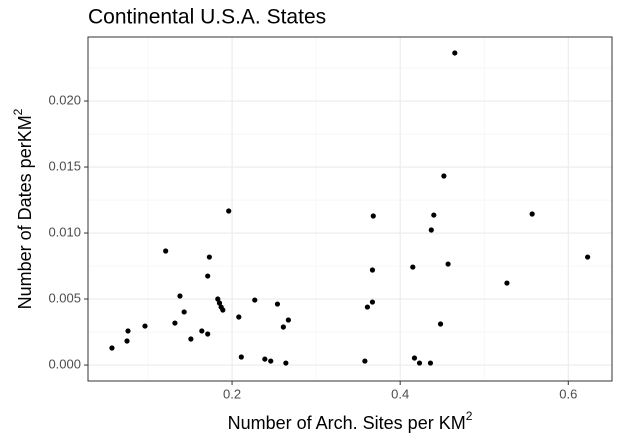  Describe the element at coordinates (400, 393) in the screenshot. I see `x-tick-label: 0.4` at that location.